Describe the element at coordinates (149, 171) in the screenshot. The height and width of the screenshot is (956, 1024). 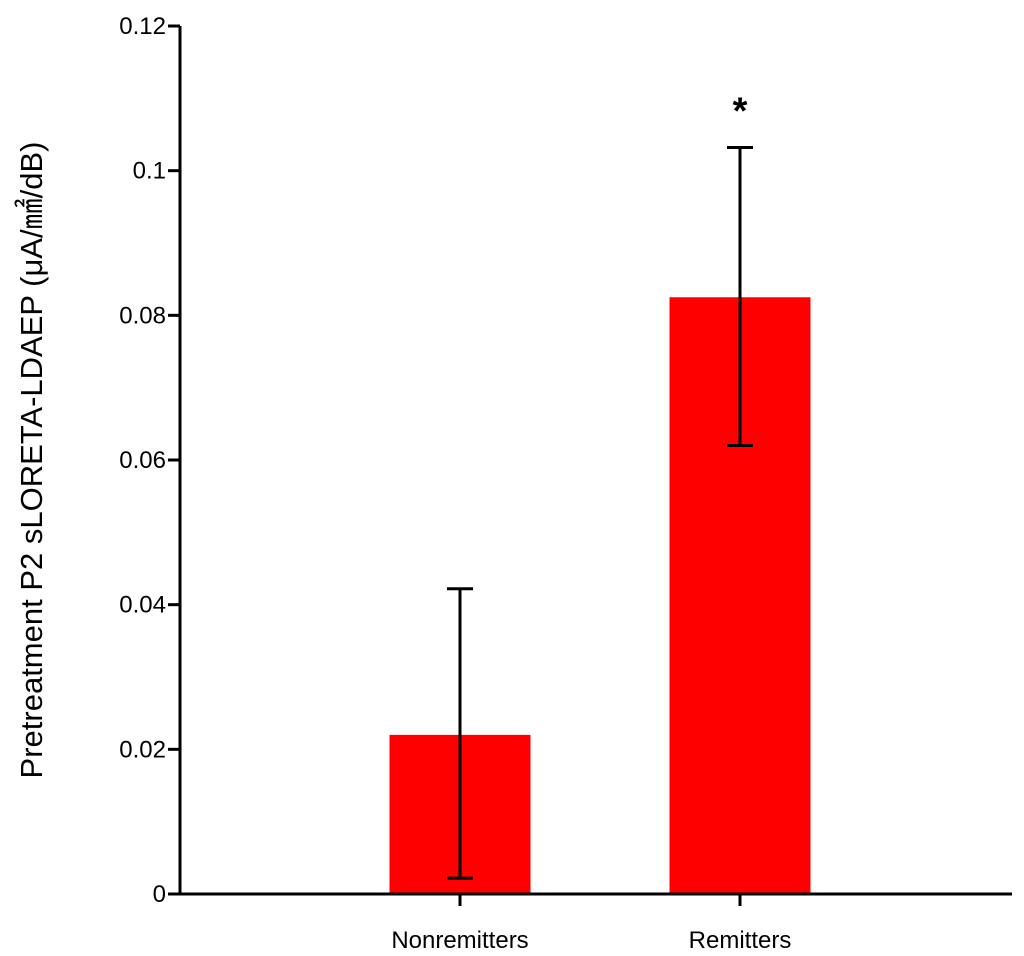
I see `y-tick-label: 0.1` at that location.